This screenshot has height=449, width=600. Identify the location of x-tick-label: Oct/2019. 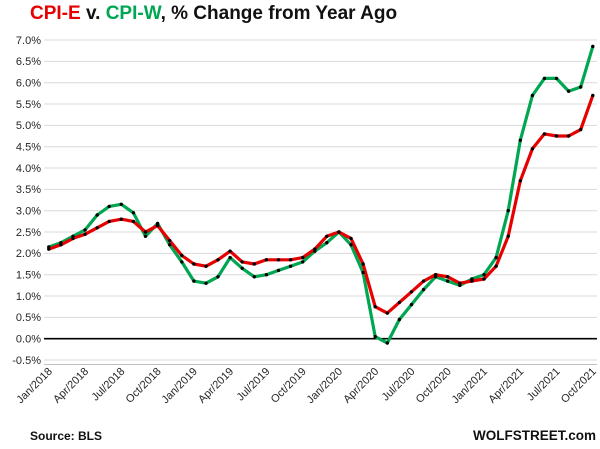
(289, 386).